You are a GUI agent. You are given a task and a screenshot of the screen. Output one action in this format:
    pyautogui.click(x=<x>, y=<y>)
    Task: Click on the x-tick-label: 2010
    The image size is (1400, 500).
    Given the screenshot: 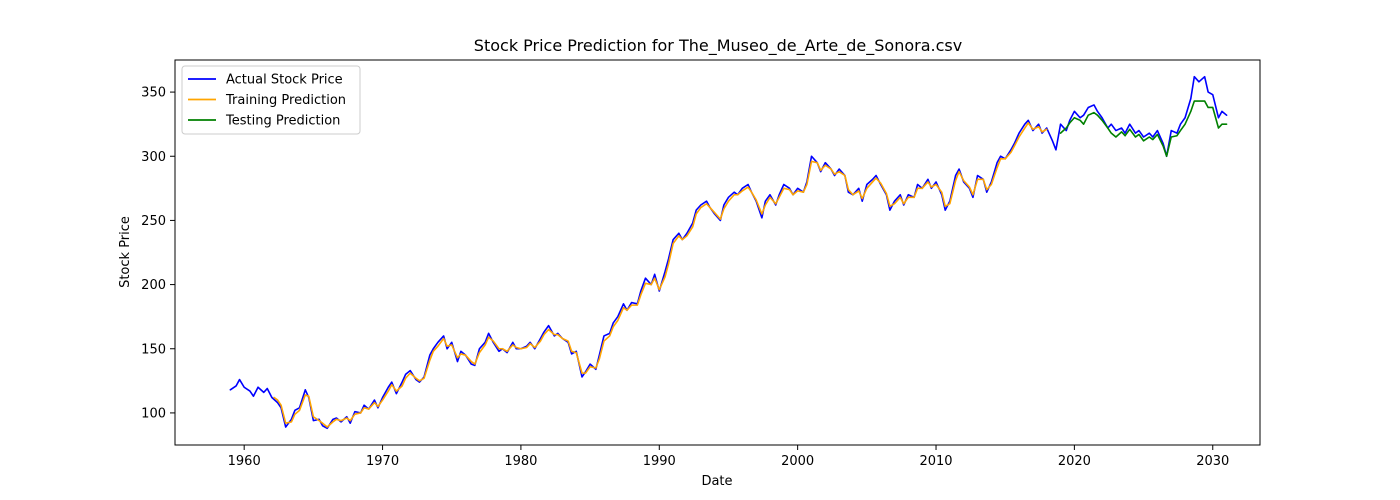 What is the action you would take?
    pyautogui.click(x=935, y=461)
    